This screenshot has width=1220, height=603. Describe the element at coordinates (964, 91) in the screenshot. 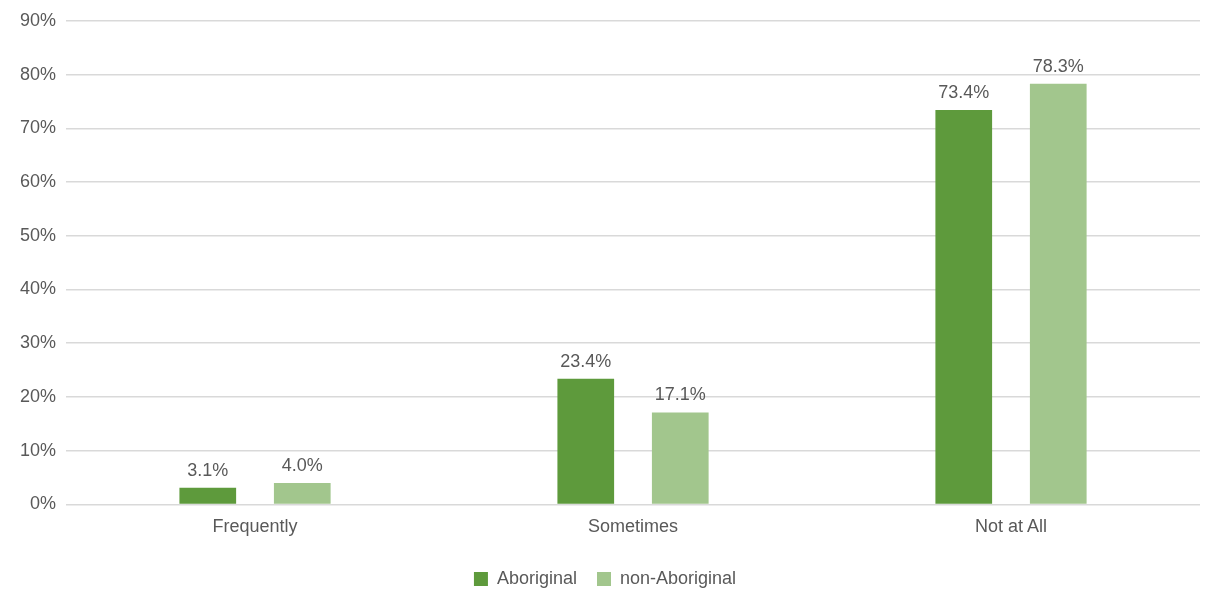

I see `data-label: 73.4%` at that location.